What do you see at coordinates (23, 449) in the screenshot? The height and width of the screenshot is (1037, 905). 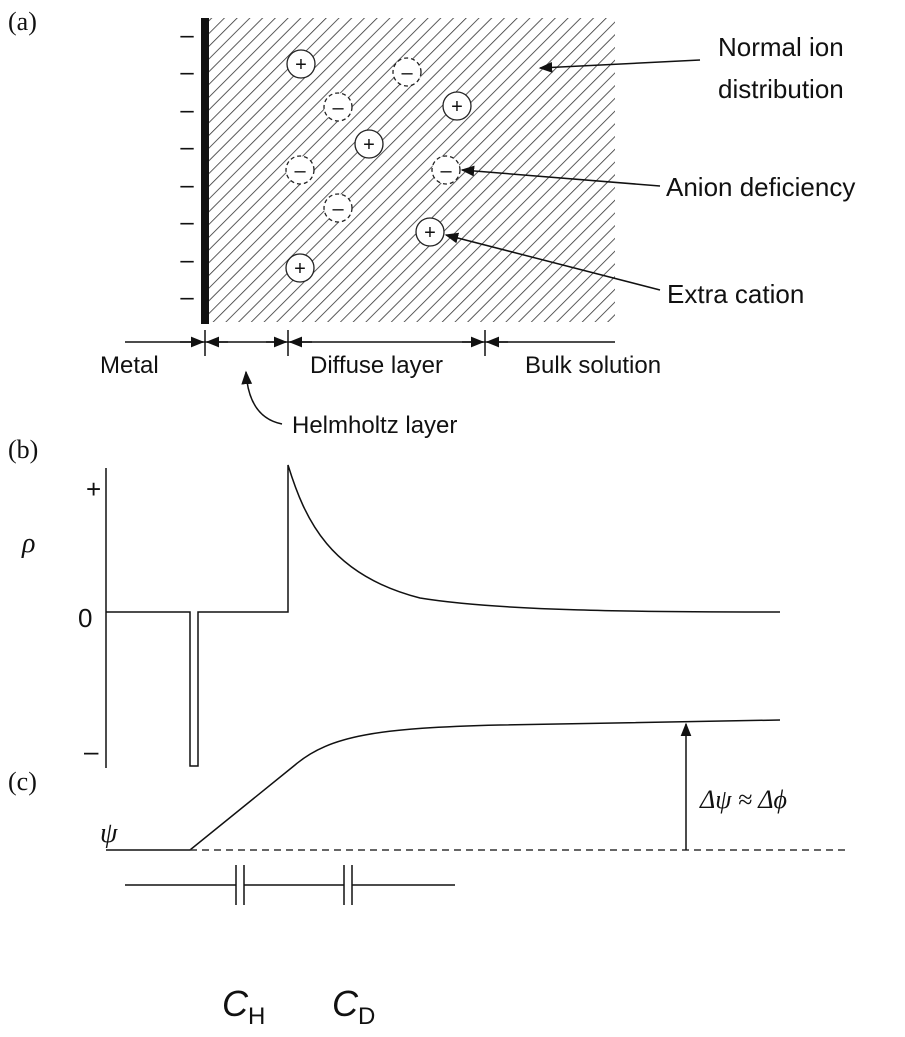 I see `panel-label: (b)` at bounding box center [23, 449].